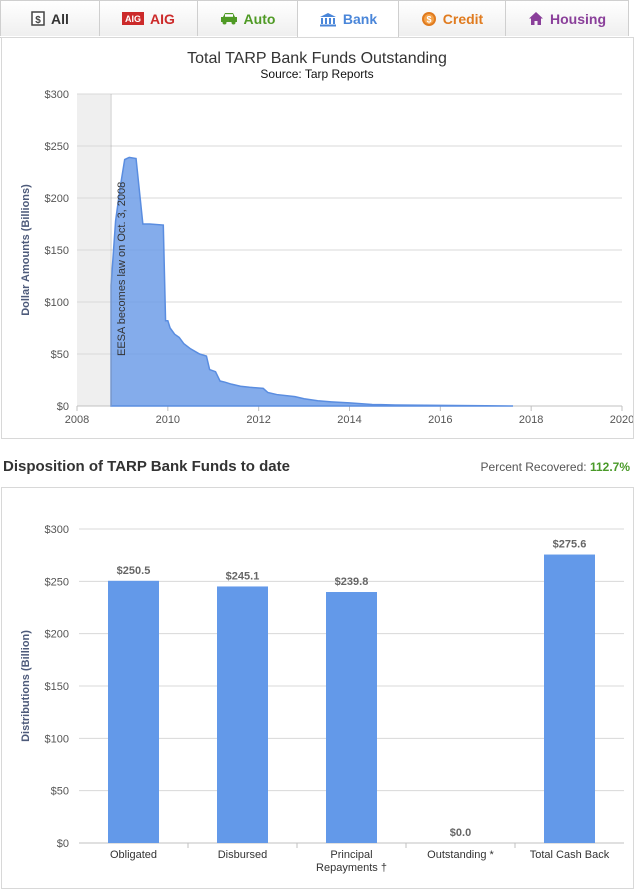 The height and width of the screenshot is (893, 636). Describe the element at coordinates (578, 18) in the screenshot. I see `tab-label: Housing` at that location.